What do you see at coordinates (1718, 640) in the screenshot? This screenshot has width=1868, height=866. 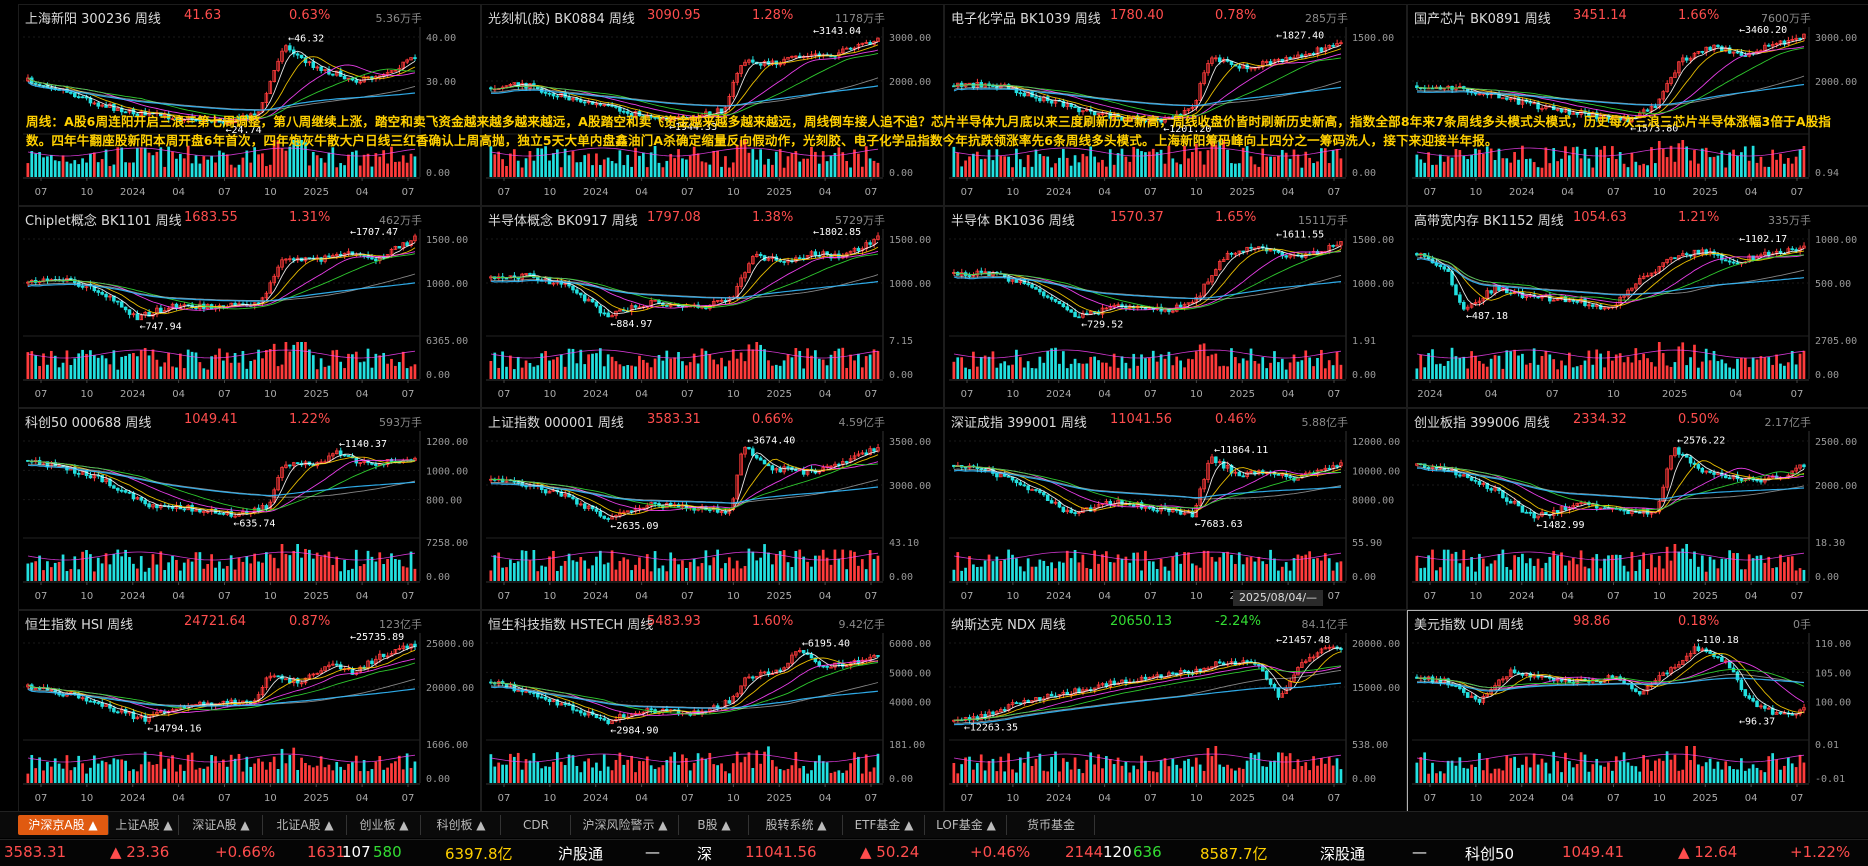 I see `high-marker: ←110.18` at bounding box center [1718, 640].